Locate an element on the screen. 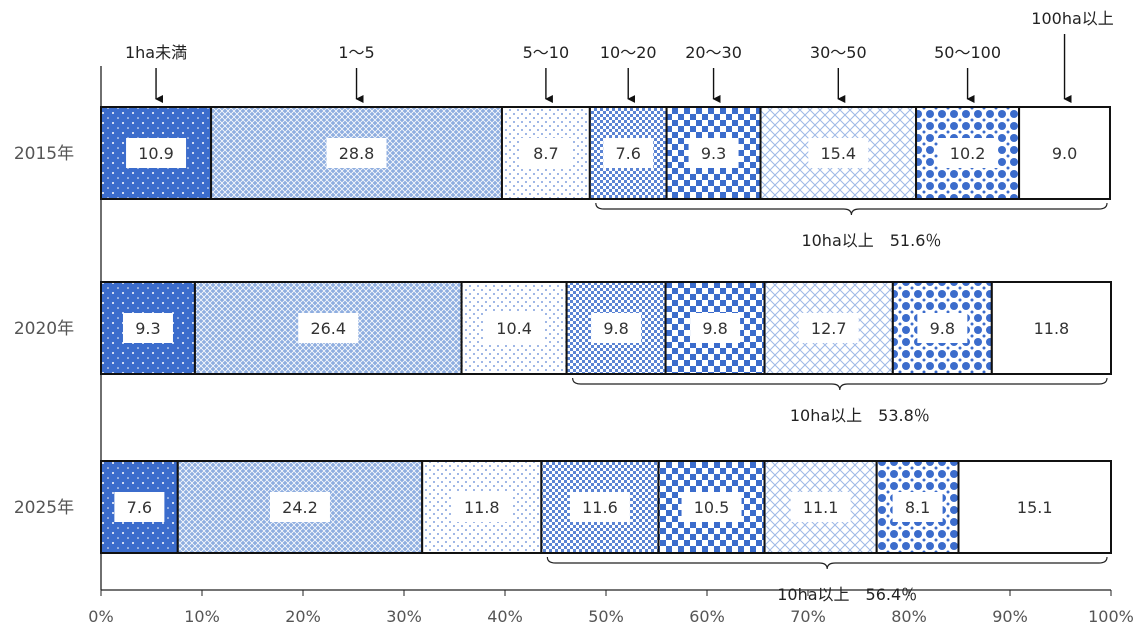 The height and width of the screenshot is (633, 1142). value-label: 10.2 is located at coordinates (968, 153).